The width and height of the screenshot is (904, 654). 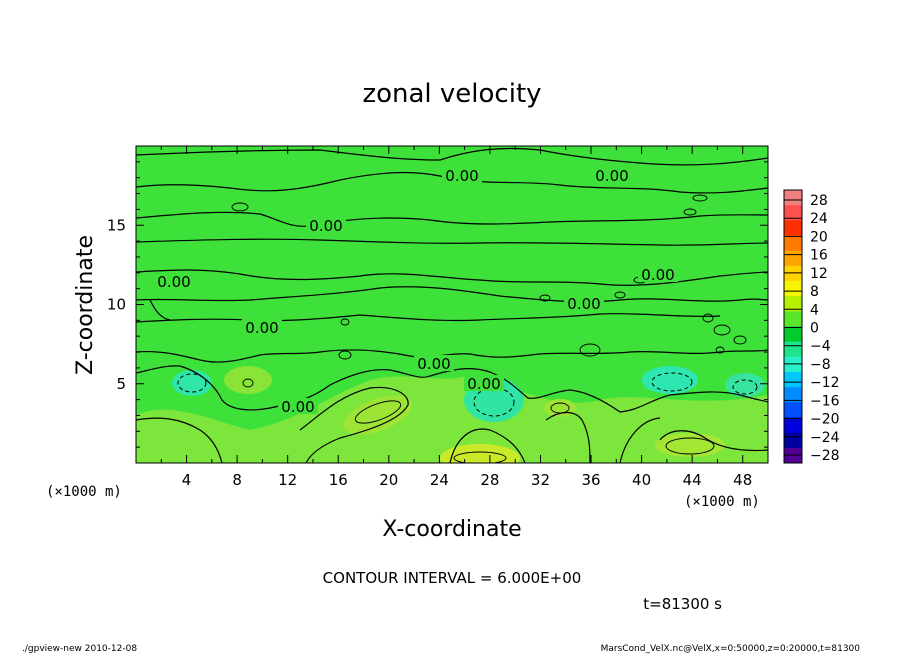 I want to click on x-tick-label: 24, so click(x=439, y=480).